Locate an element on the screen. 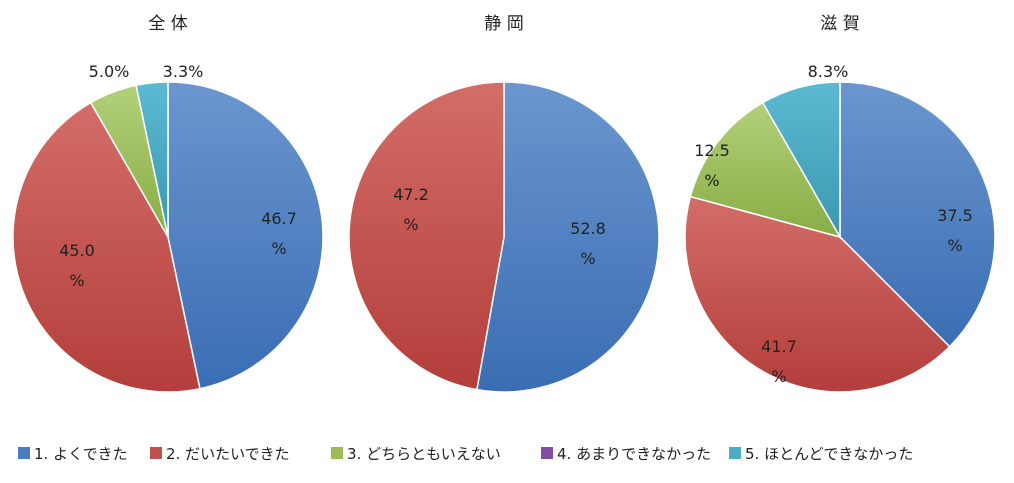 This screenshot has width=1014, height=483. legend-label: 2. だいたいできた is located at coordinates (228, 454).